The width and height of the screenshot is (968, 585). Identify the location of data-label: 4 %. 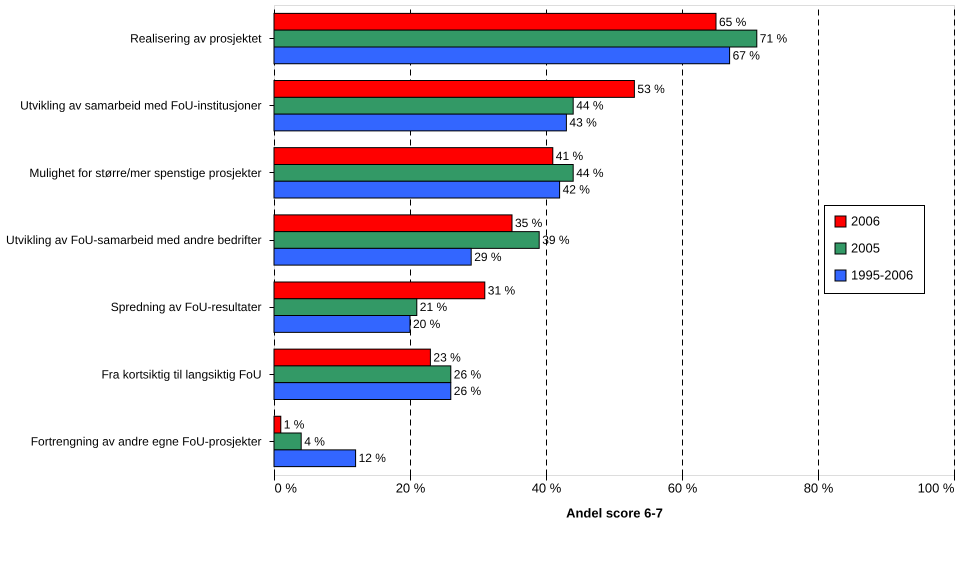
(315, 441).